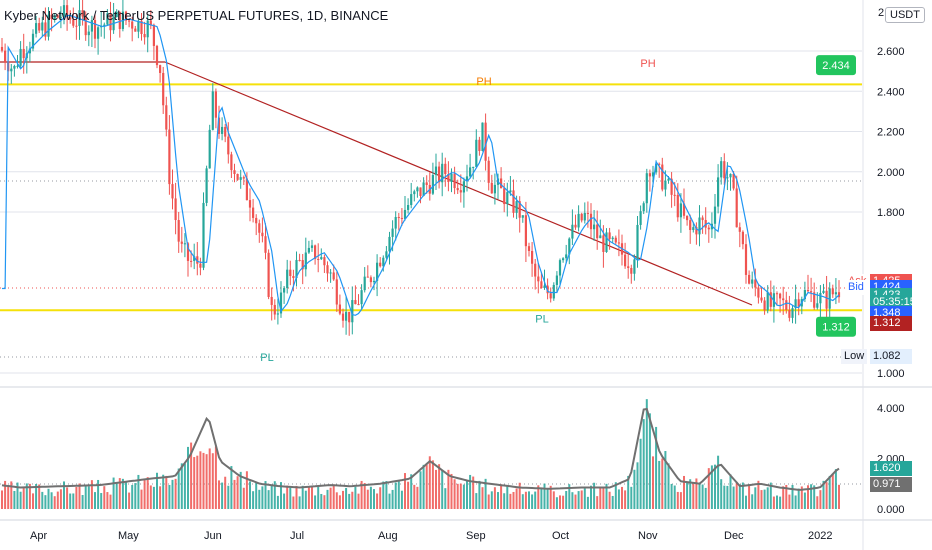 The height and width of the screenshot is (550, 932). Describe the element at coordinates (647, 64) in the screenshot. I see `pivot-label: PH` at that location.